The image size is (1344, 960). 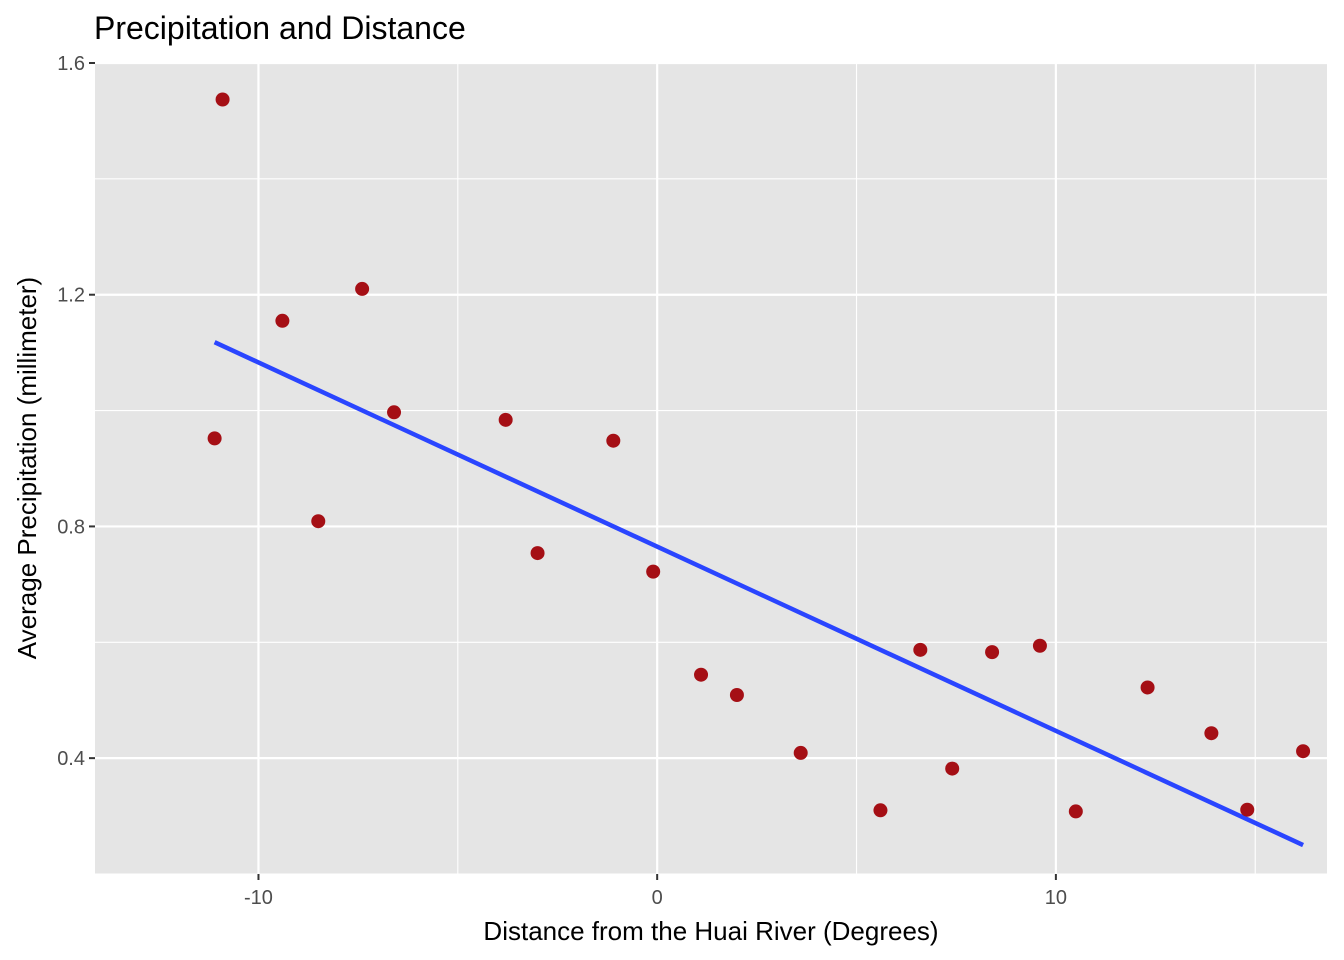 I want to click on x-axis-label: Distance from the Huai River (Degrees), so click(x=710, y=931).